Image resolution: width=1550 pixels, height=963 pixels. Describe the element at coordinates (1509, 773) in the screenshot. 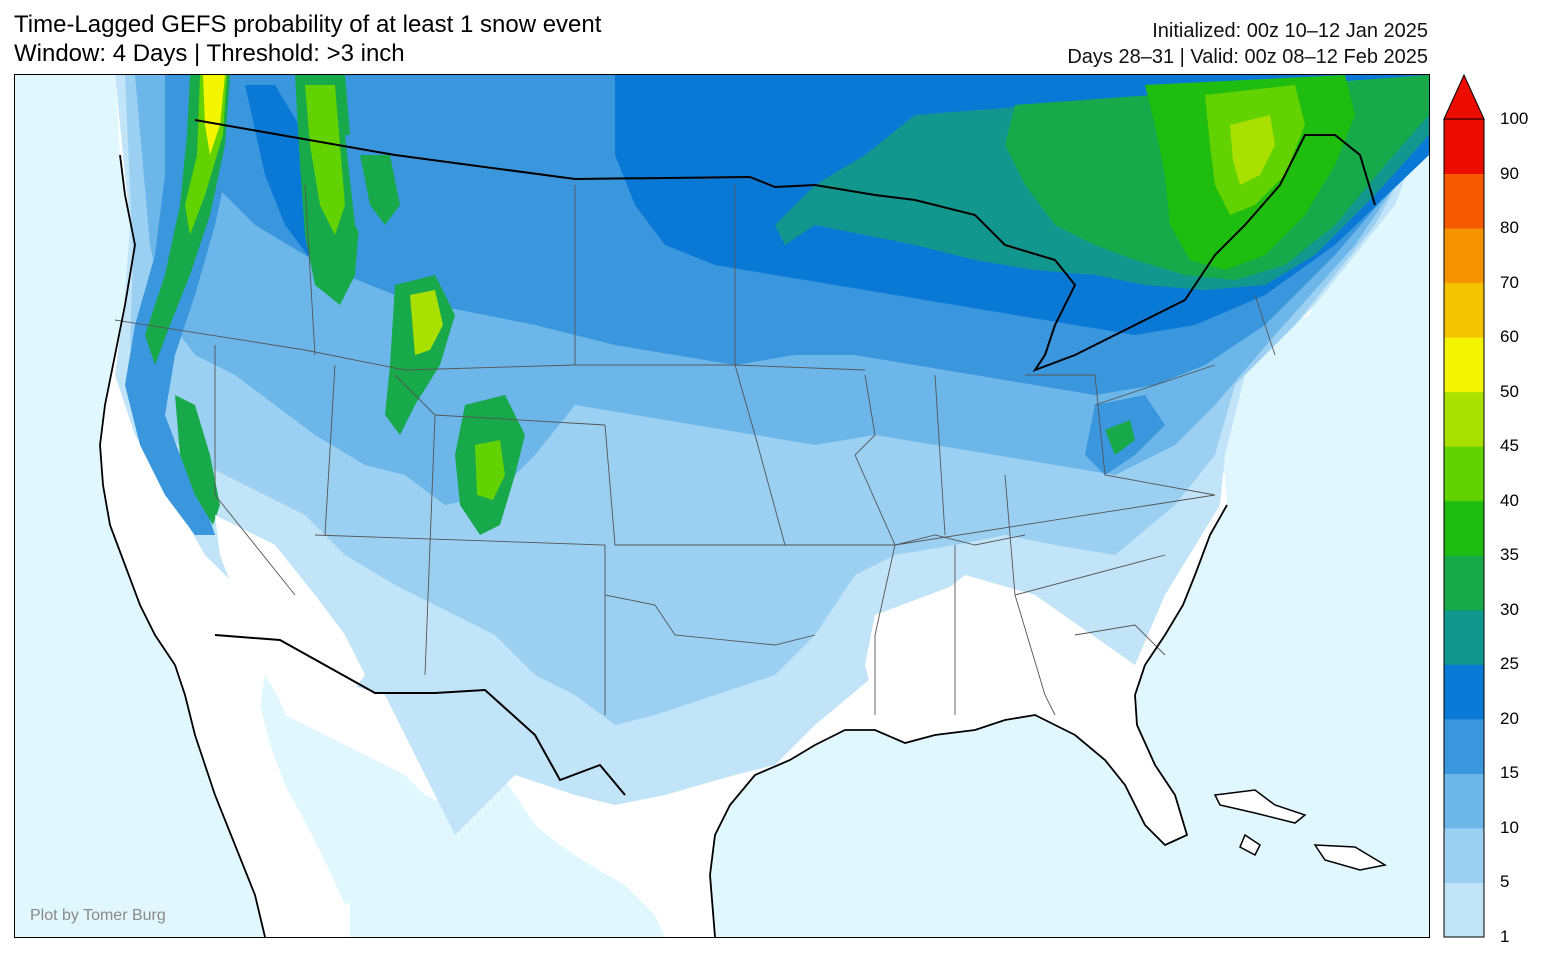

I see `colorbar-tick-label: 15` at that location.